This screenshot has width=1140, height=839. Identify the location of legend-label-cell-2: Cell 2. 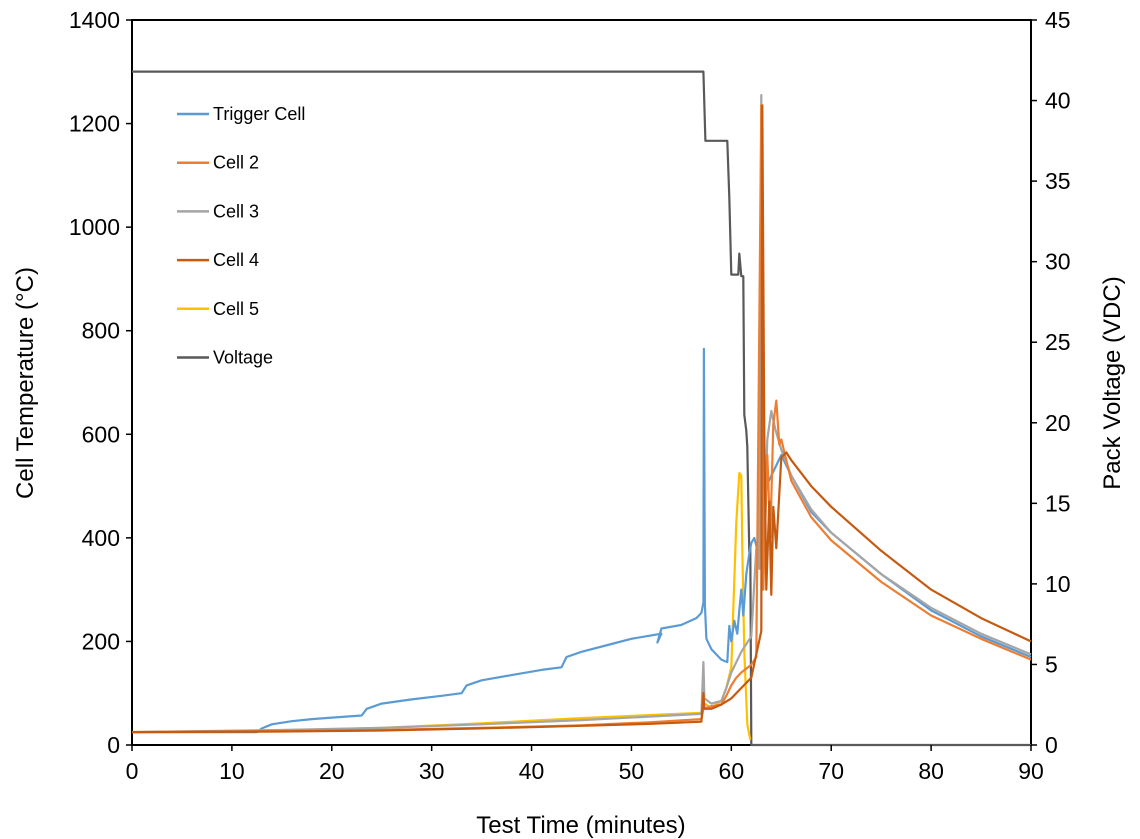
(236, 163).